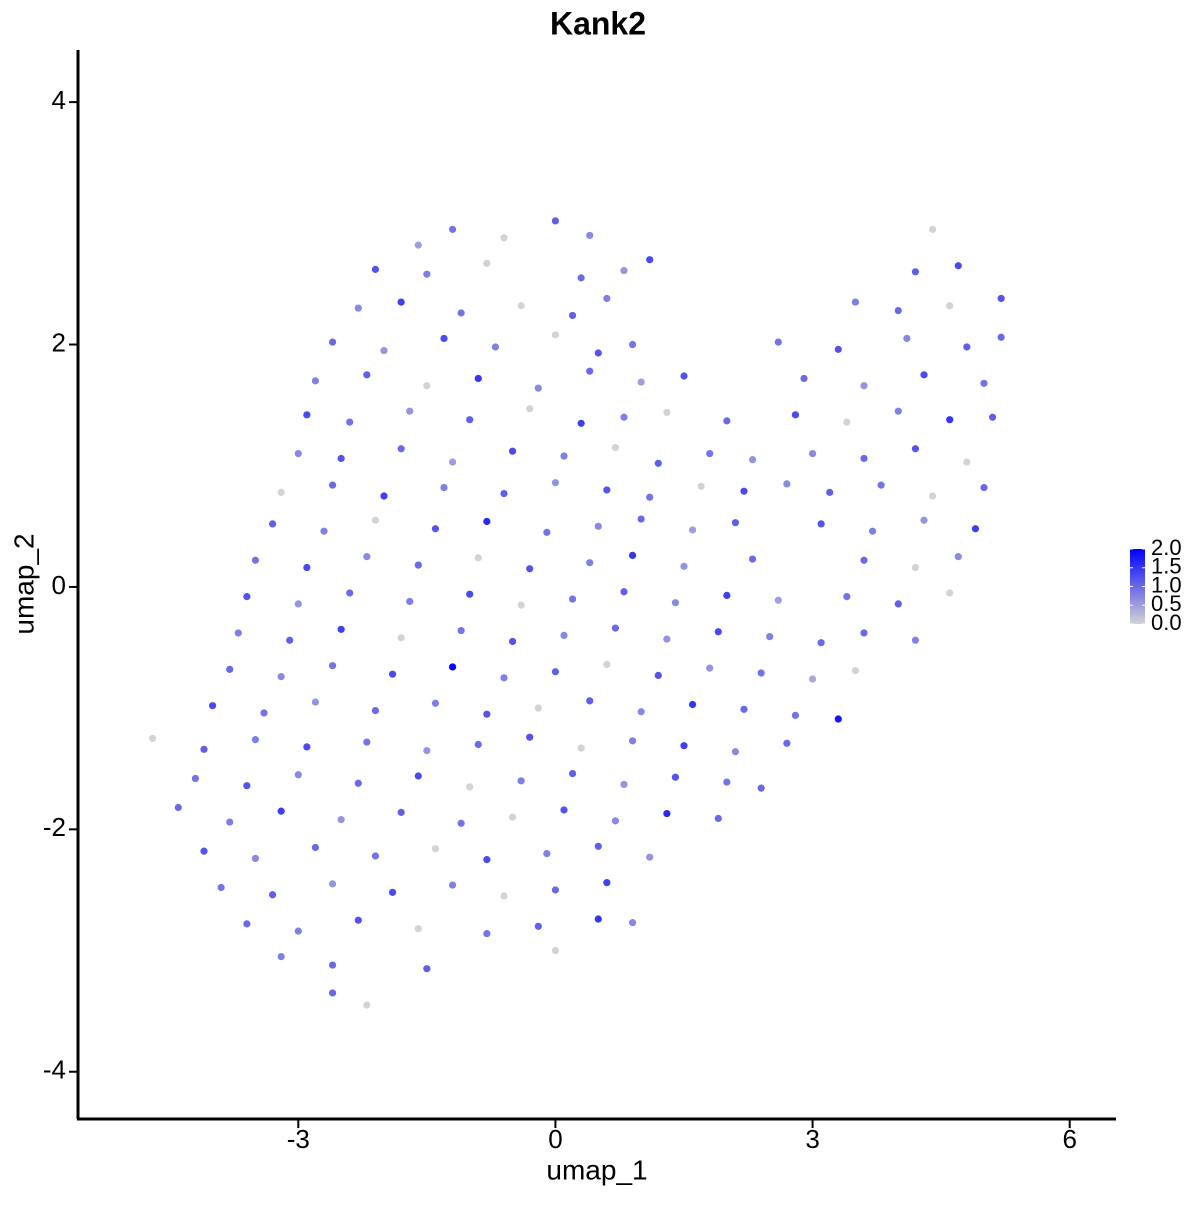  What do you see at coordinates (1166, 622) in the screenshot?
I see `colorbar-tick-label: 0.0` at bounding box center [1166, 622].